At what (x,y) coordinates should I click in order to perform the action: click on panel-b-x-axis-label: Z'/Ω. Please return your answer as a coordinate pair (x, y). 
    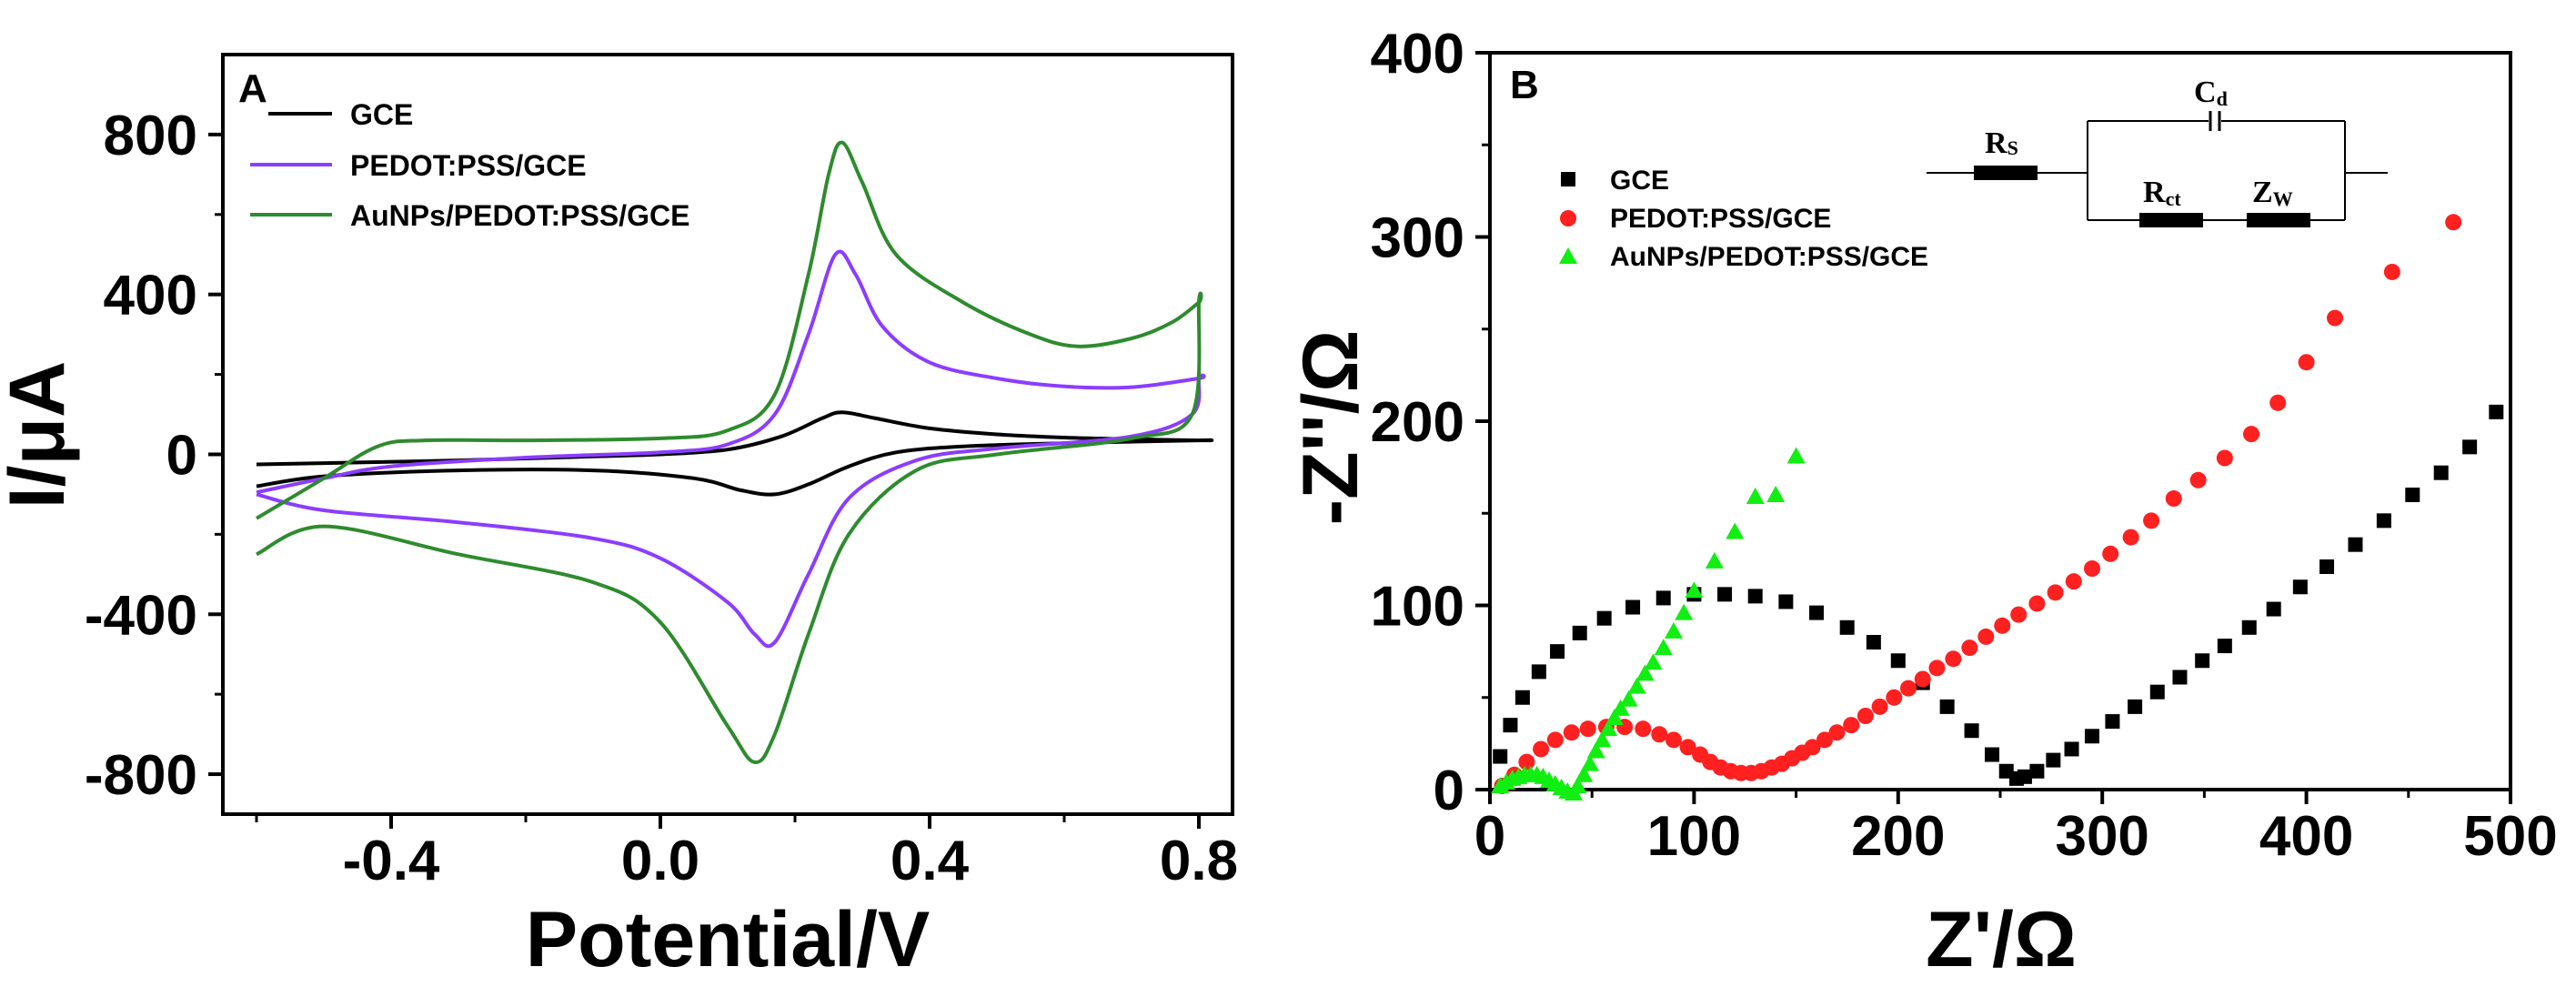
    Looking at the image, I should click on (2001, 939).